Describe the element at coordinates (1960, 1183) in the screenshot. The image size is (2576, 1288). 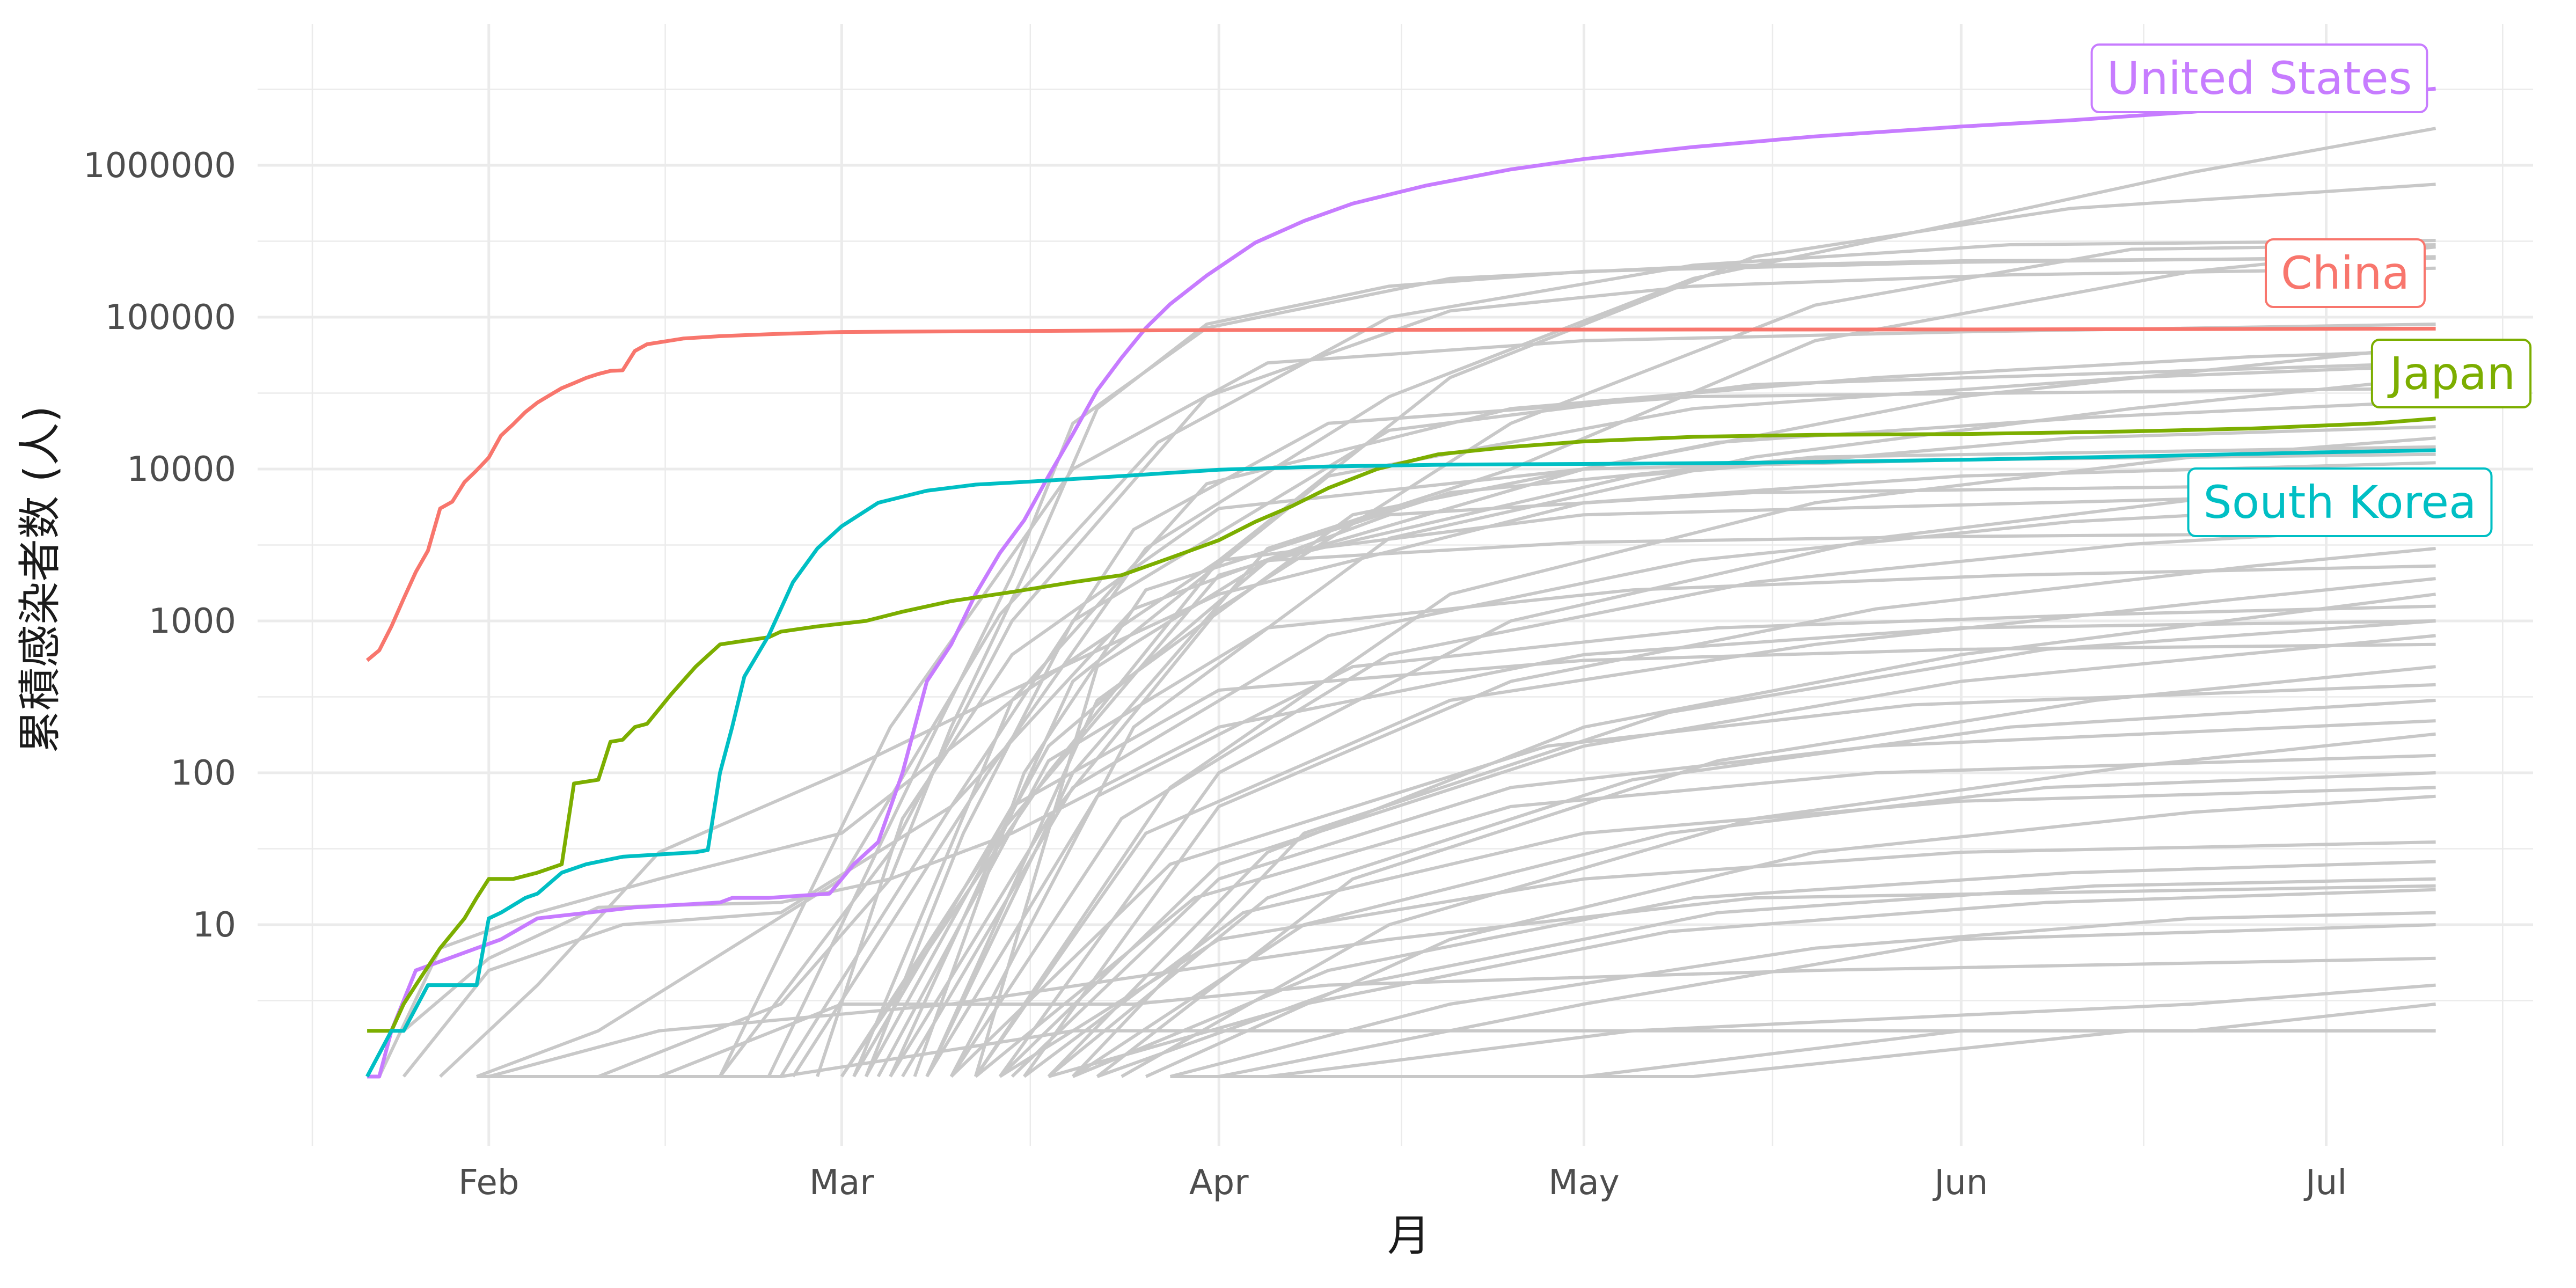
I see `x-tick-label: Jun` at that location.